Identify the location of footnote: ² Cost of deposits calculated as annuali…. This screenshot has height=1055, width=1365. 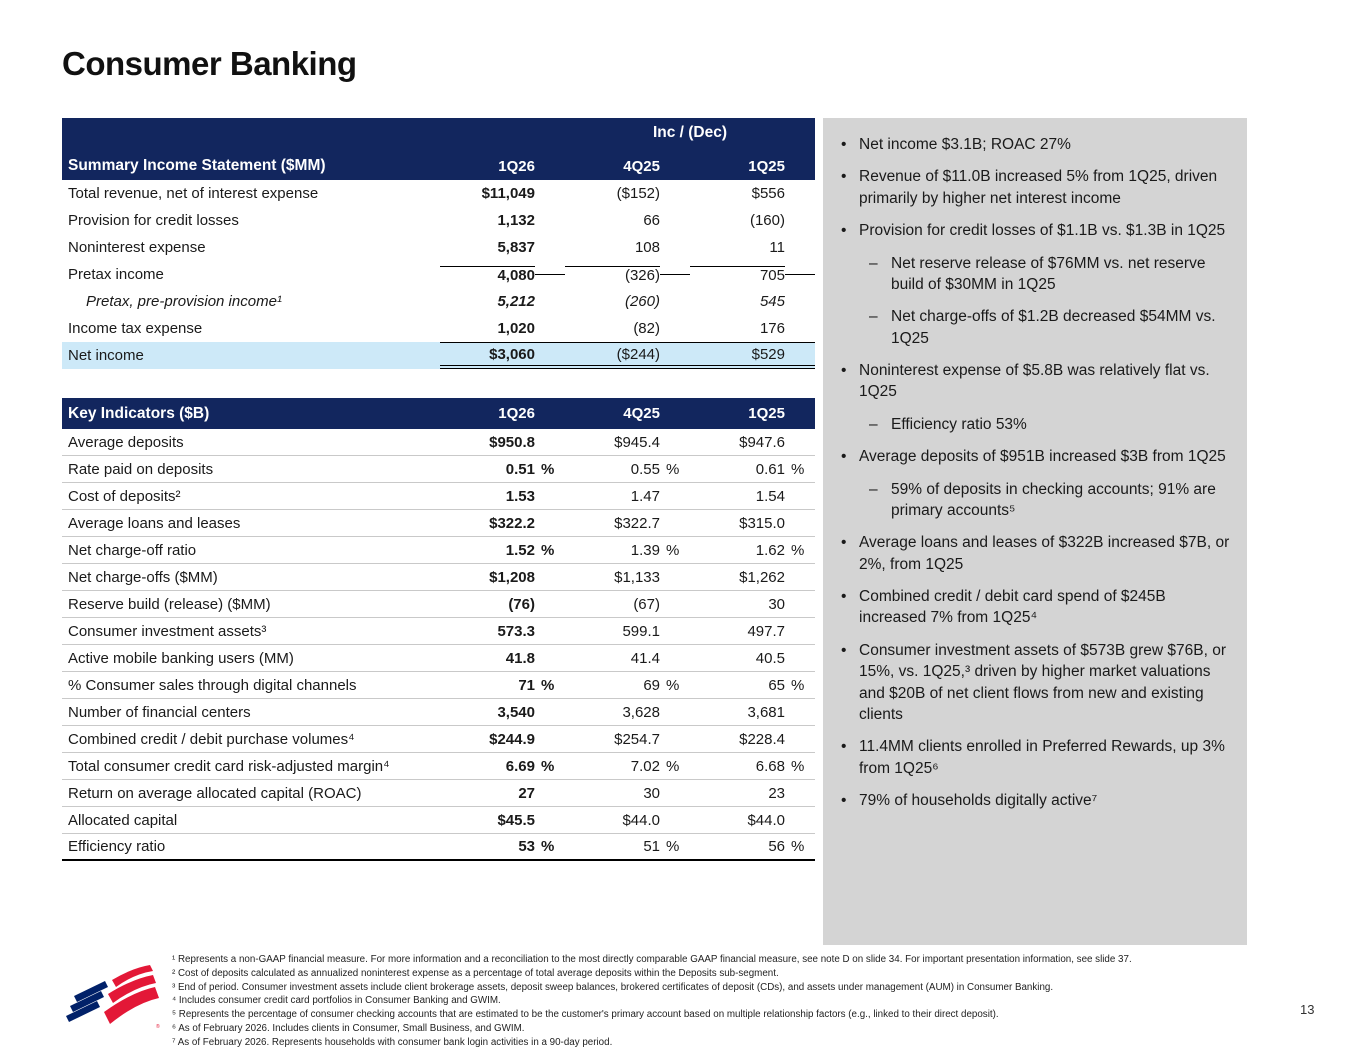
(475, 973).